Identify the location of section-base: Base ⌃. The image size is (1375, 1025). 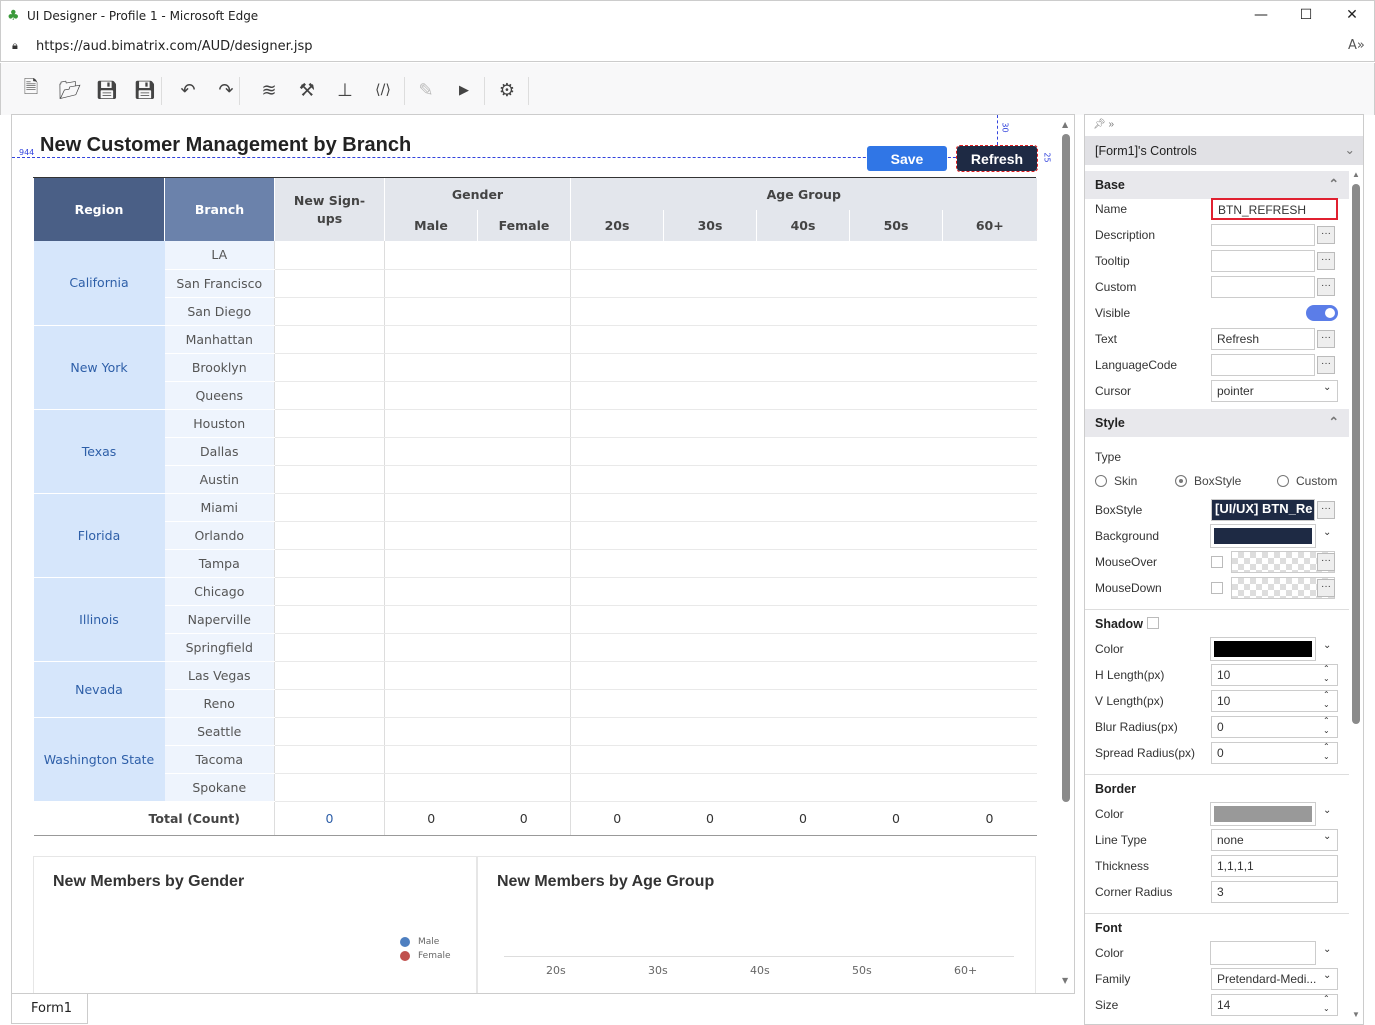
(1217, 185).